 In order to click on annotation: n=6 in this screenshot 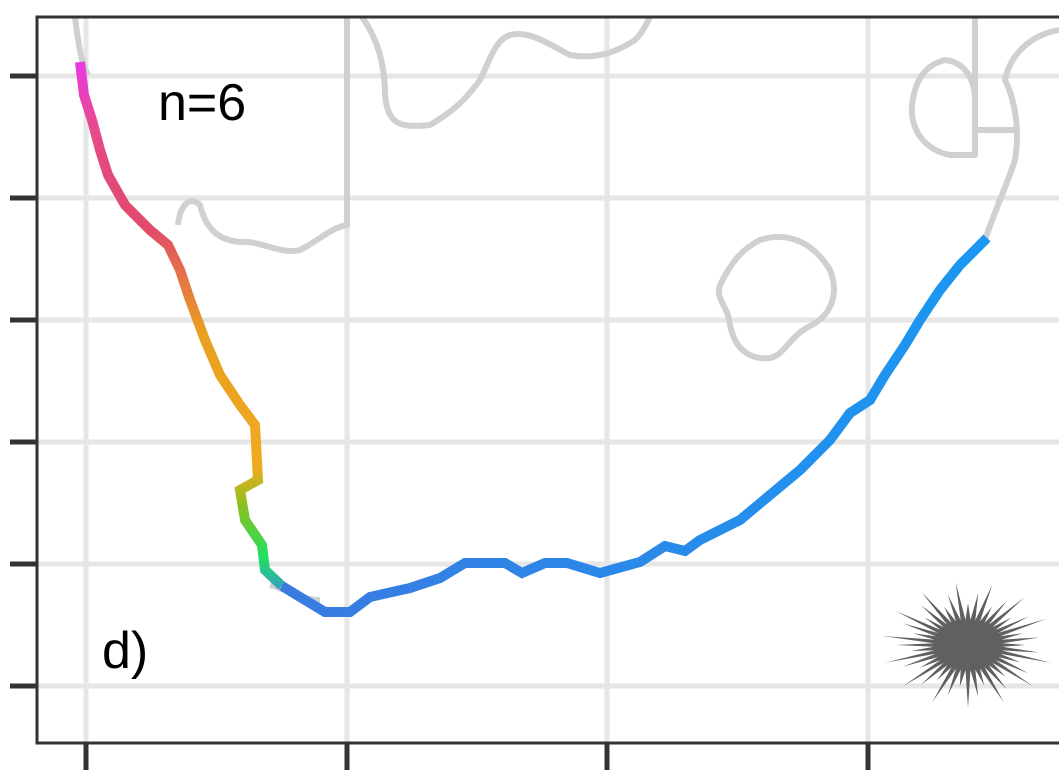, I will do `click(202, 103)`.